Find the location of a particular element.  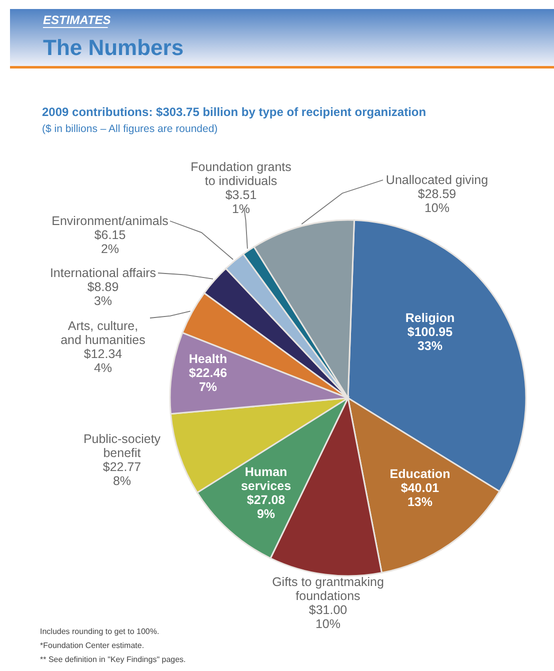

text: ESTIMATES is located at coordinates (77, 20).